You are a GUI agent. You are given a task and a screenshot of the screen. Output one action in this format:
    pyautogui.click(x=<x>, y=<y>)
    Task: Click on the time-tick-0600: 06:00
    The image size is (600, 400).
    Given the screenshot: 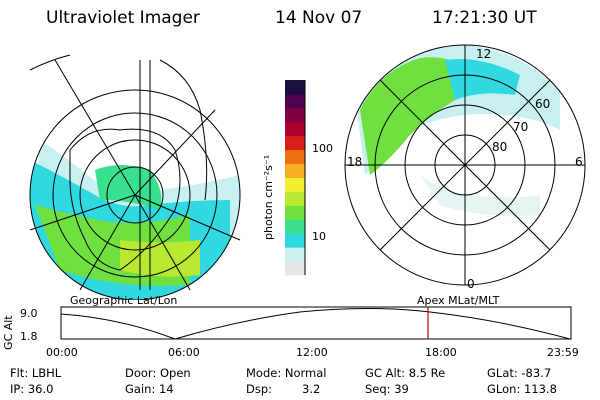 What is the action you would take?
    pyautogui.click(x=184, y=352)
    